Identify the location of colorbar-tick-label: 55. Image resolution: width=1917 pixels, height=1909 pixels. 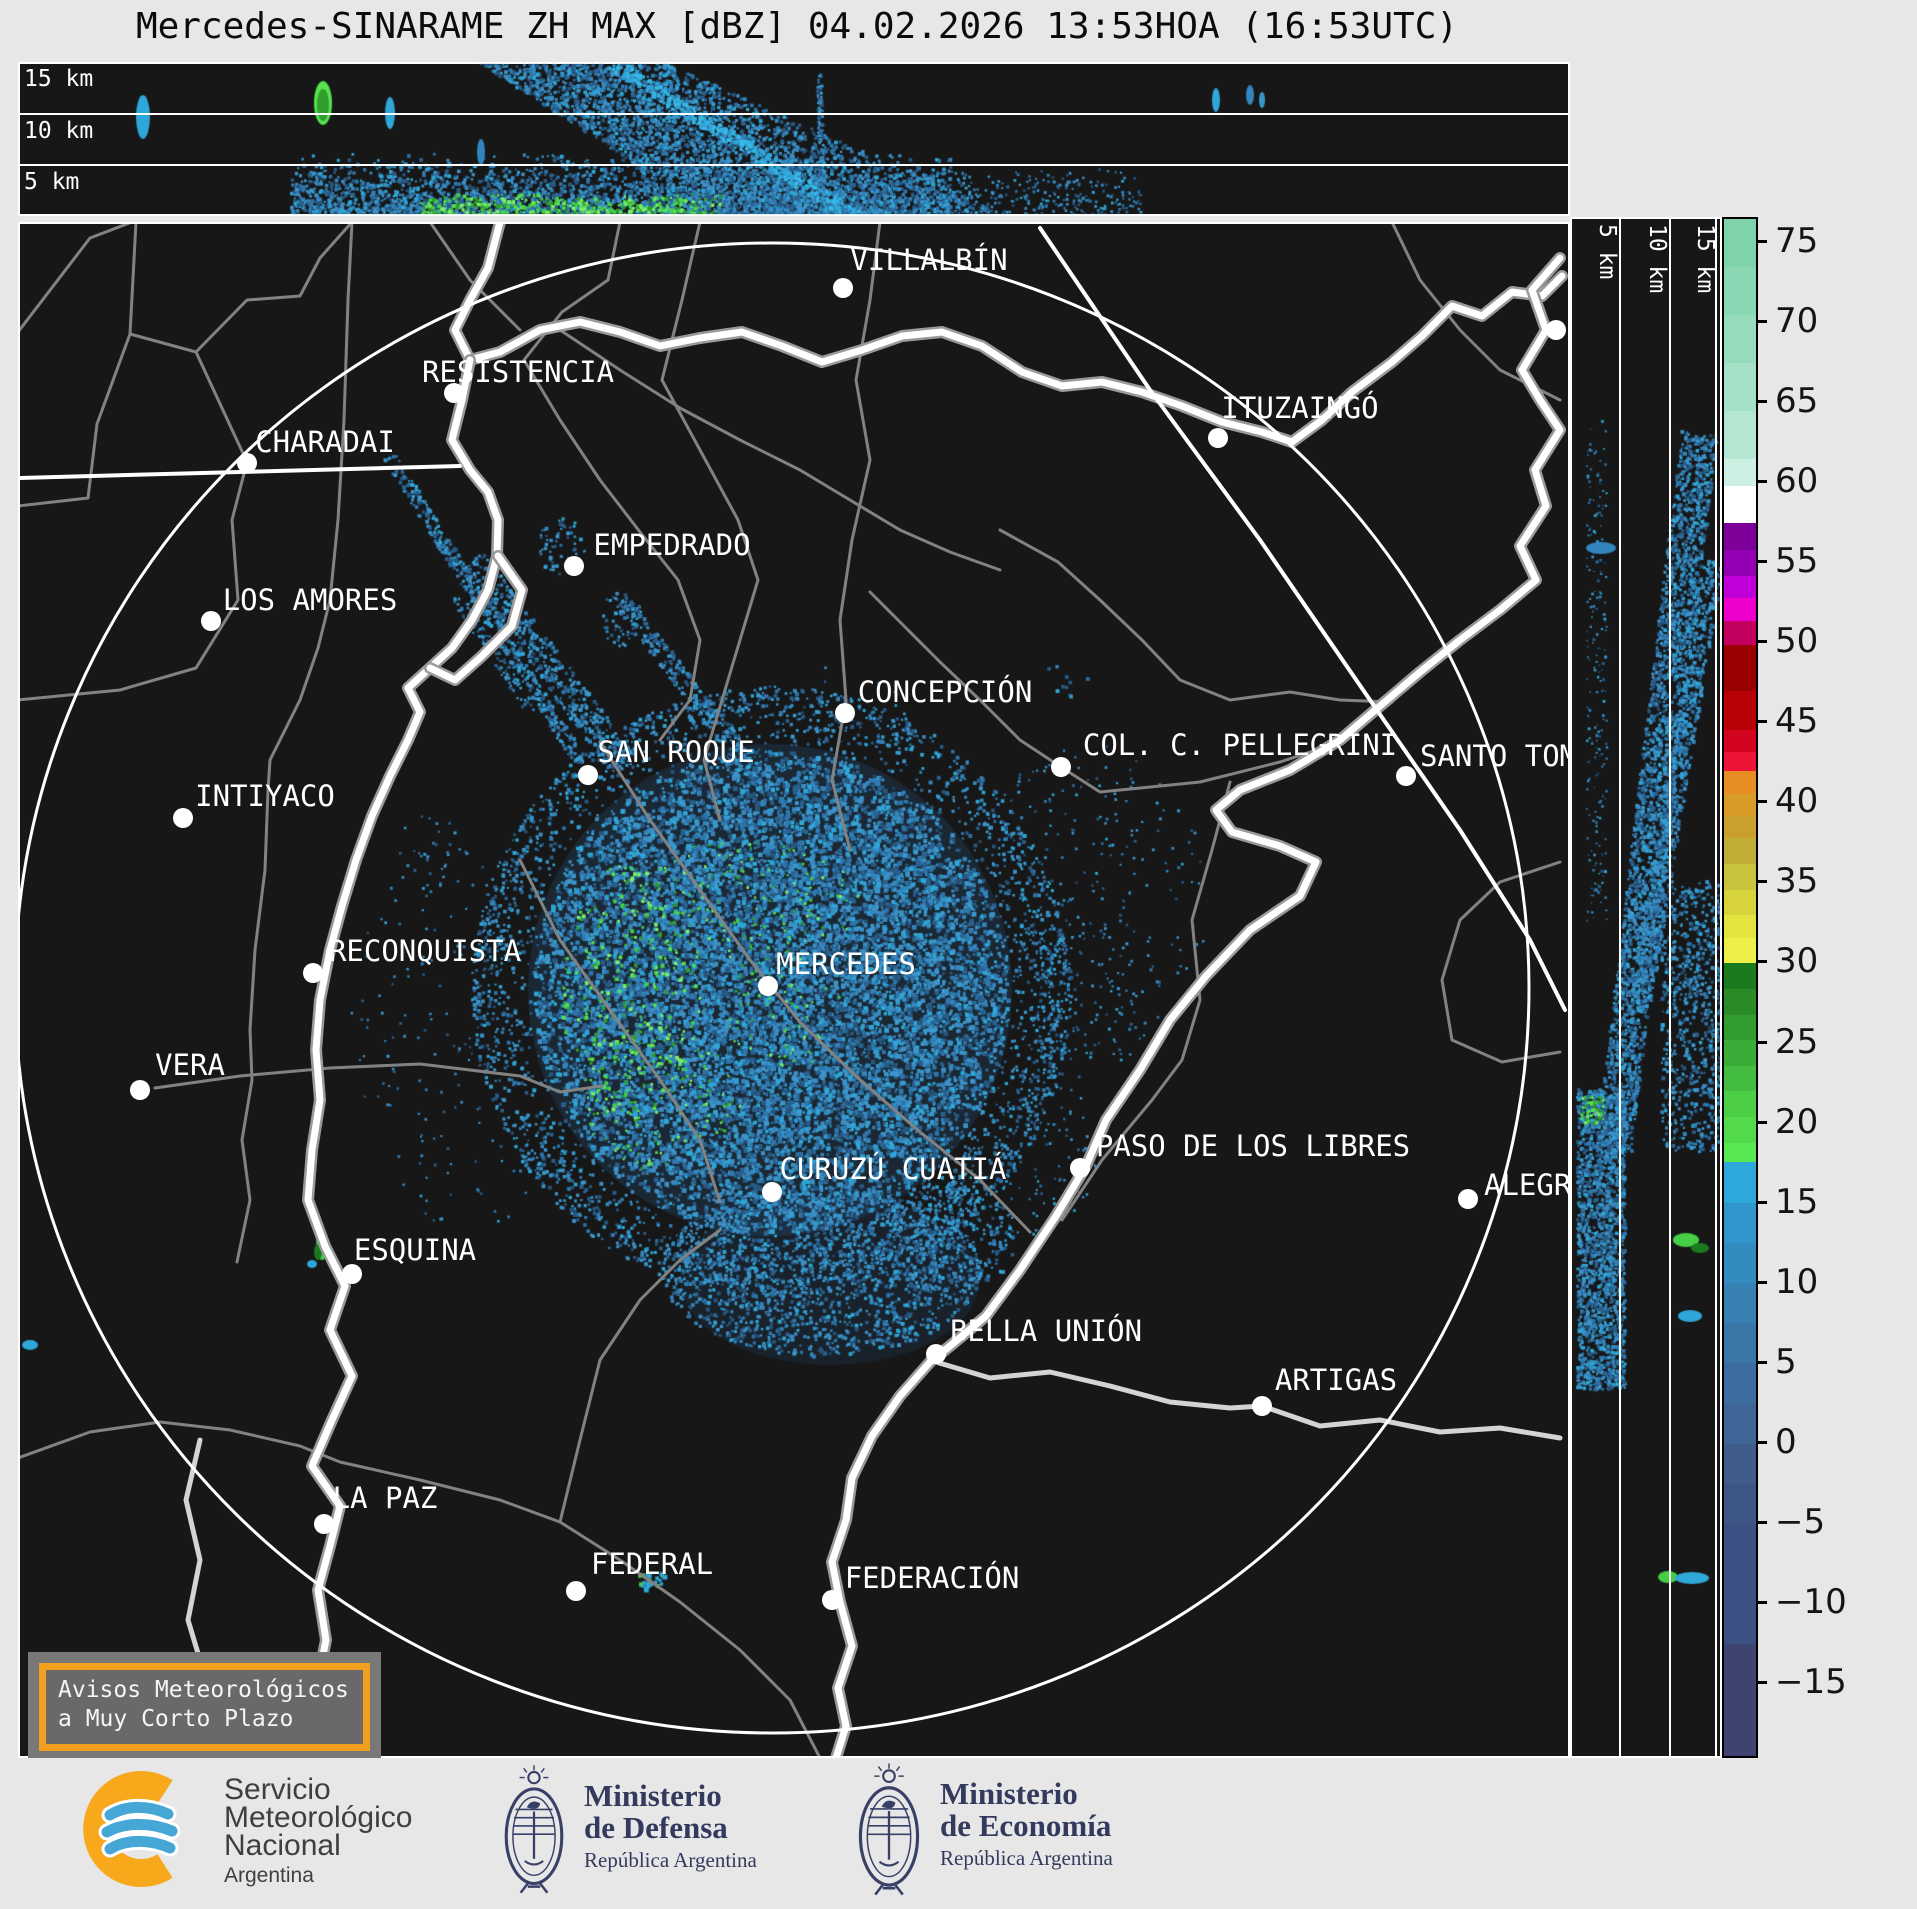
(1797, 561).